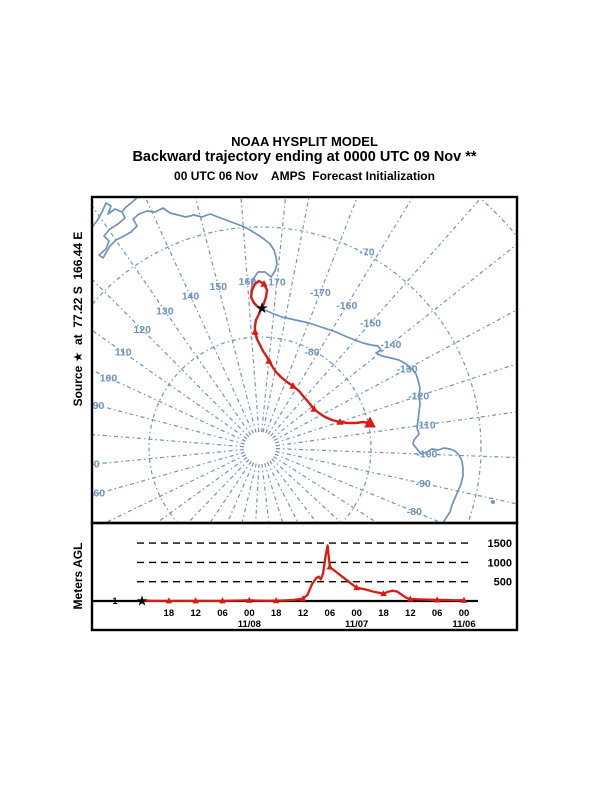  Describe the element at coordinates (407, 369) in the screenshot. I see `meridian-label: -130` at that location.